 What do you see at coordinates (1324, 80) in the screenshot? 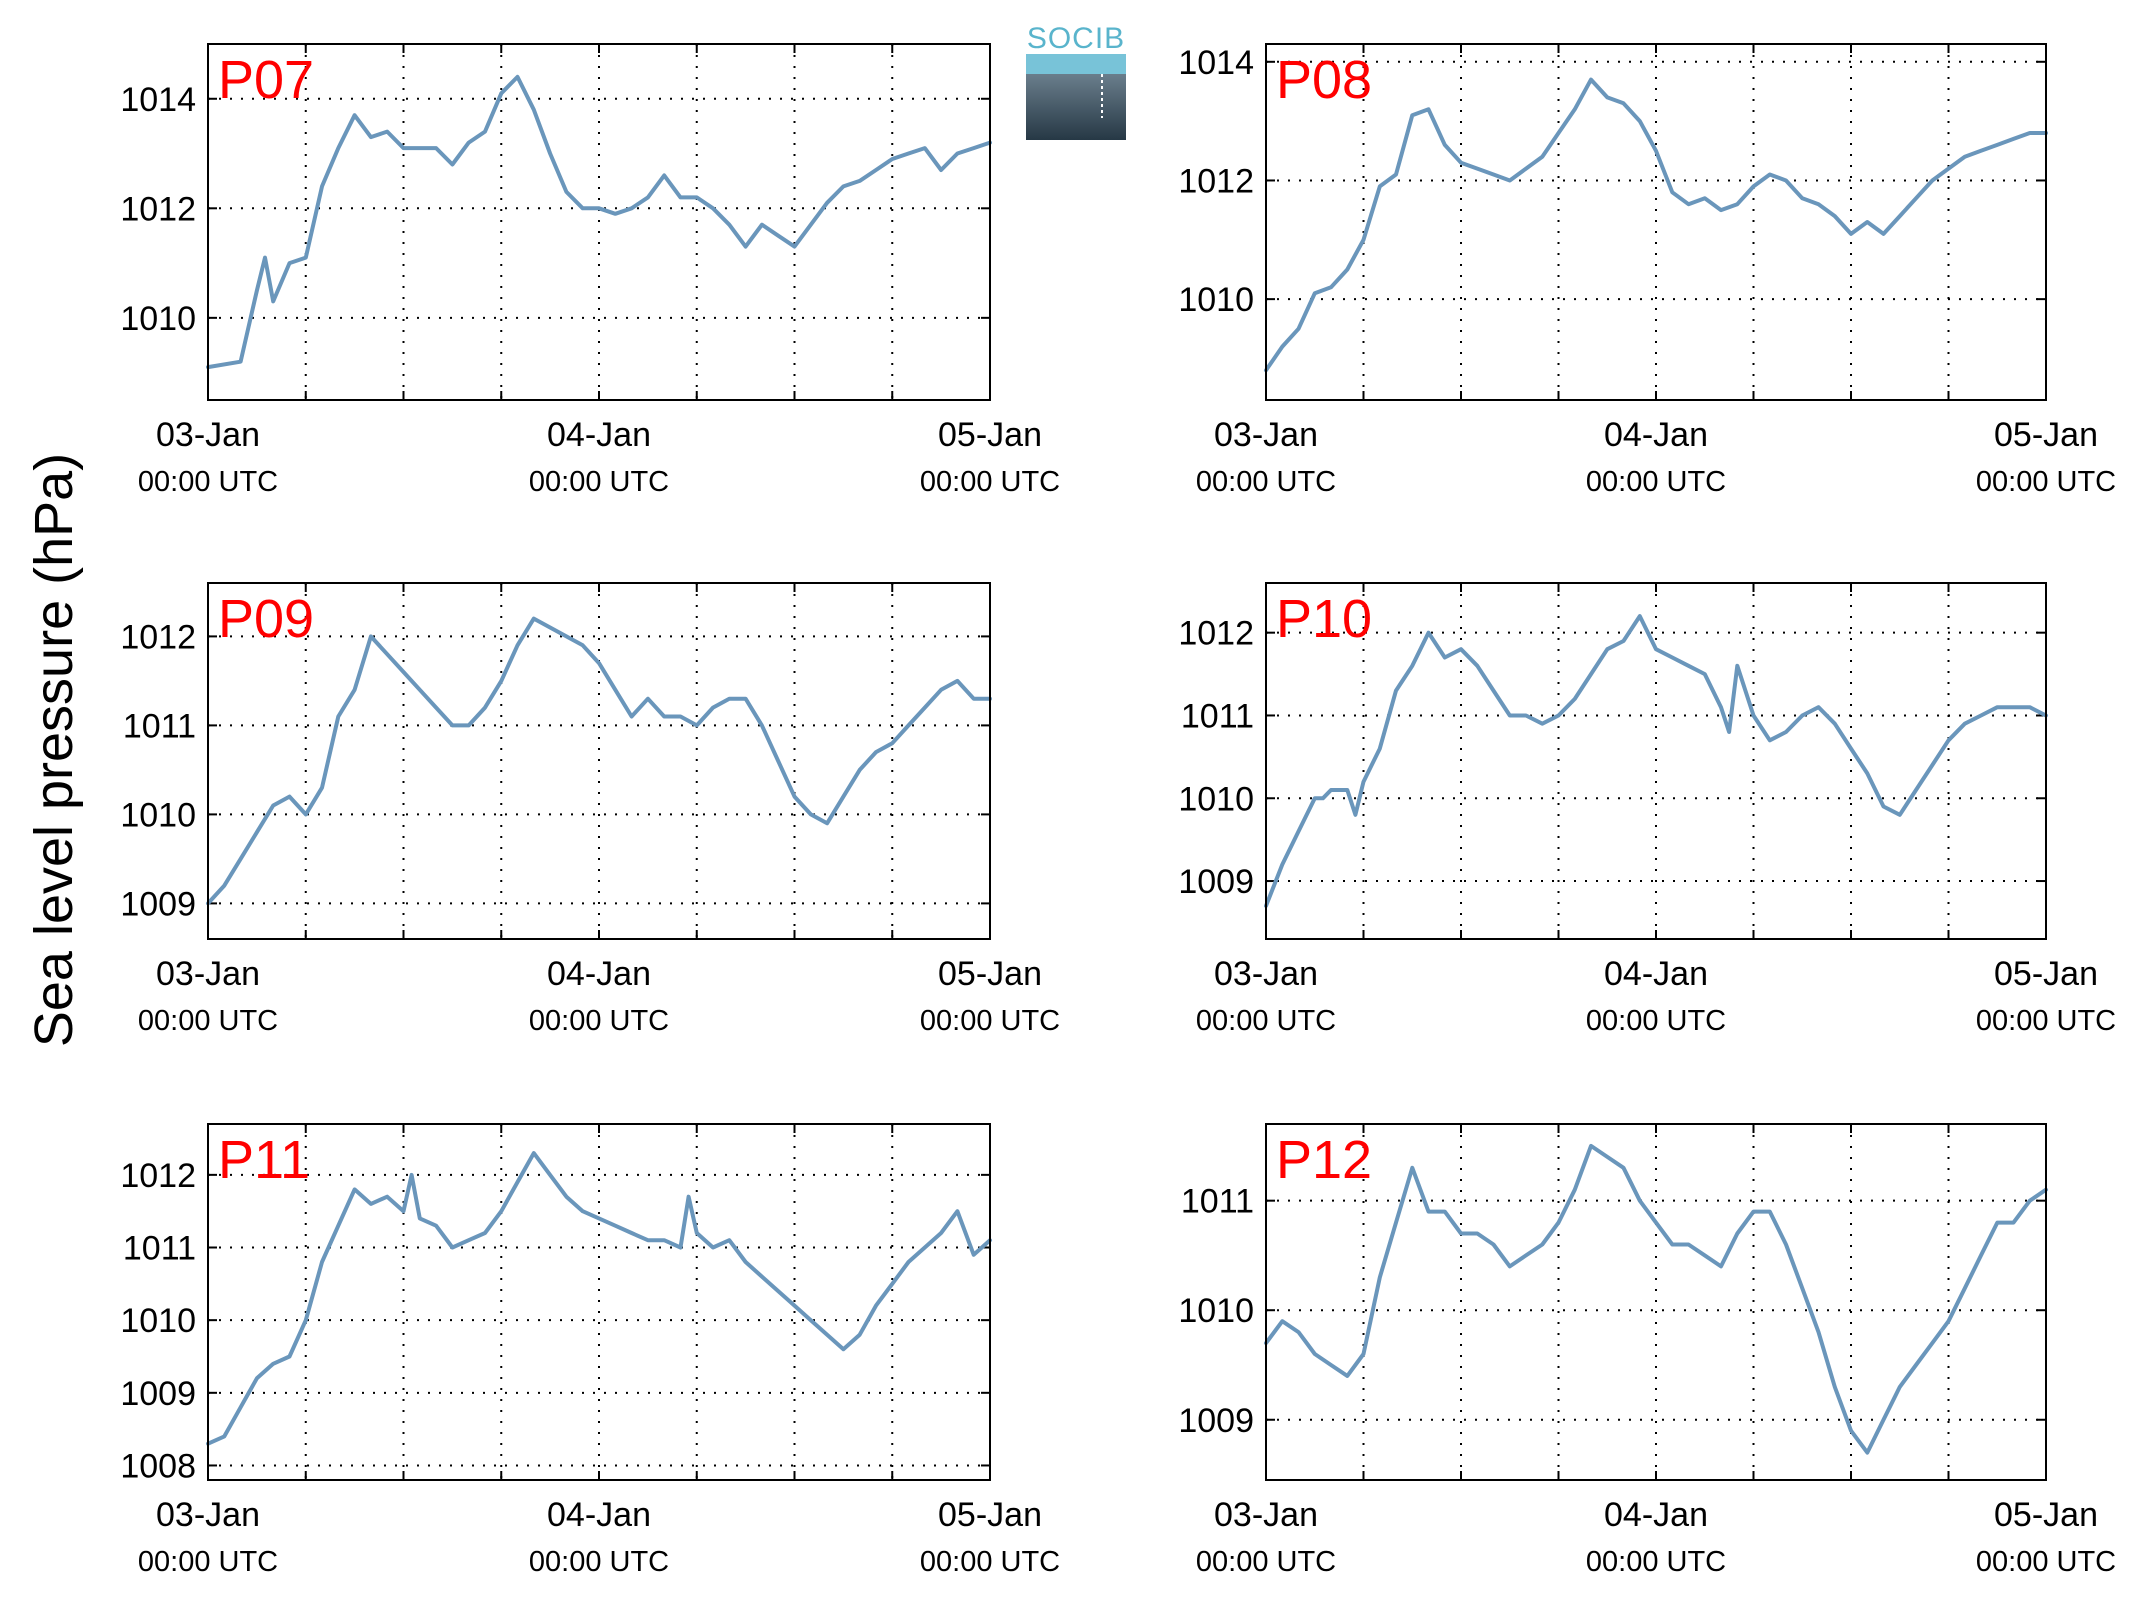
I see `panel-label: P08` at bounding box center [1324, 80].